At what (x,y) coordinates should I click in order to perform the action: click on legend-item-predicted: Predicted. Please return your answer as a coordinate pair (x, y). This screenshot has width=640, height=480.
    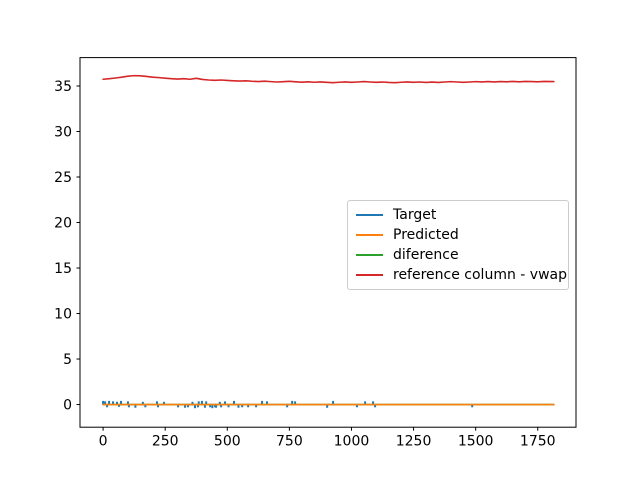
    Looking at the image, I should click on (458, 235).